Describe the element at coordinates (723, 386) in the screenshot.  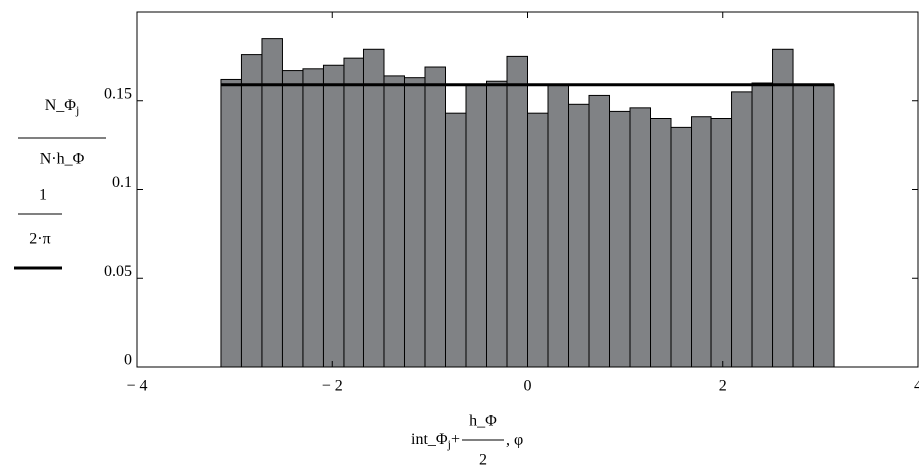
I see `x-tick-label: 2` at that location.